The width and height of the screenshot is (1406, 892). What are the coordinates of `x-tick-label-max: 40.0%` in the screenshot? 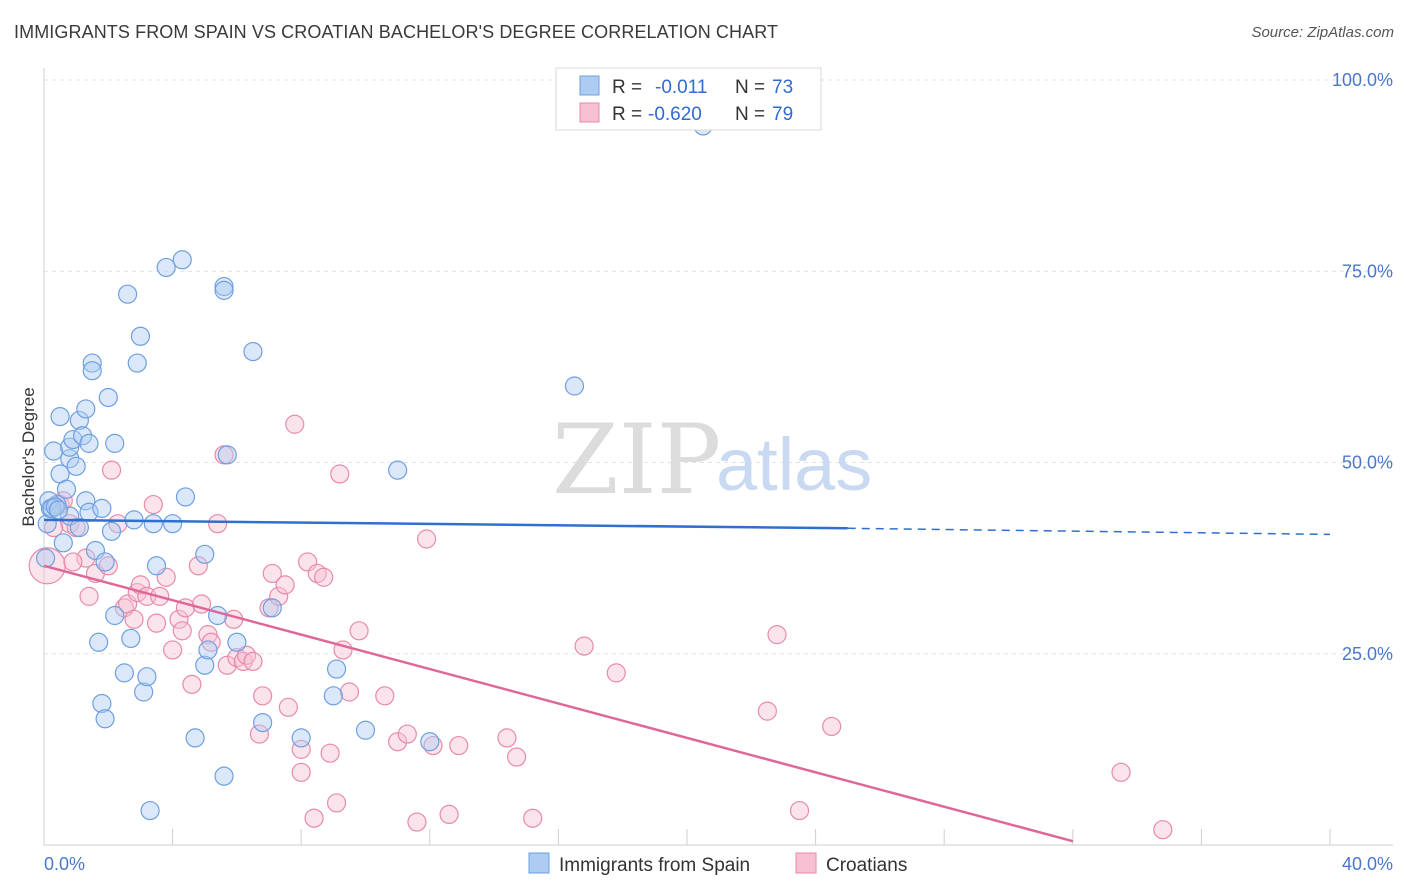 It's located at (1367, 864).